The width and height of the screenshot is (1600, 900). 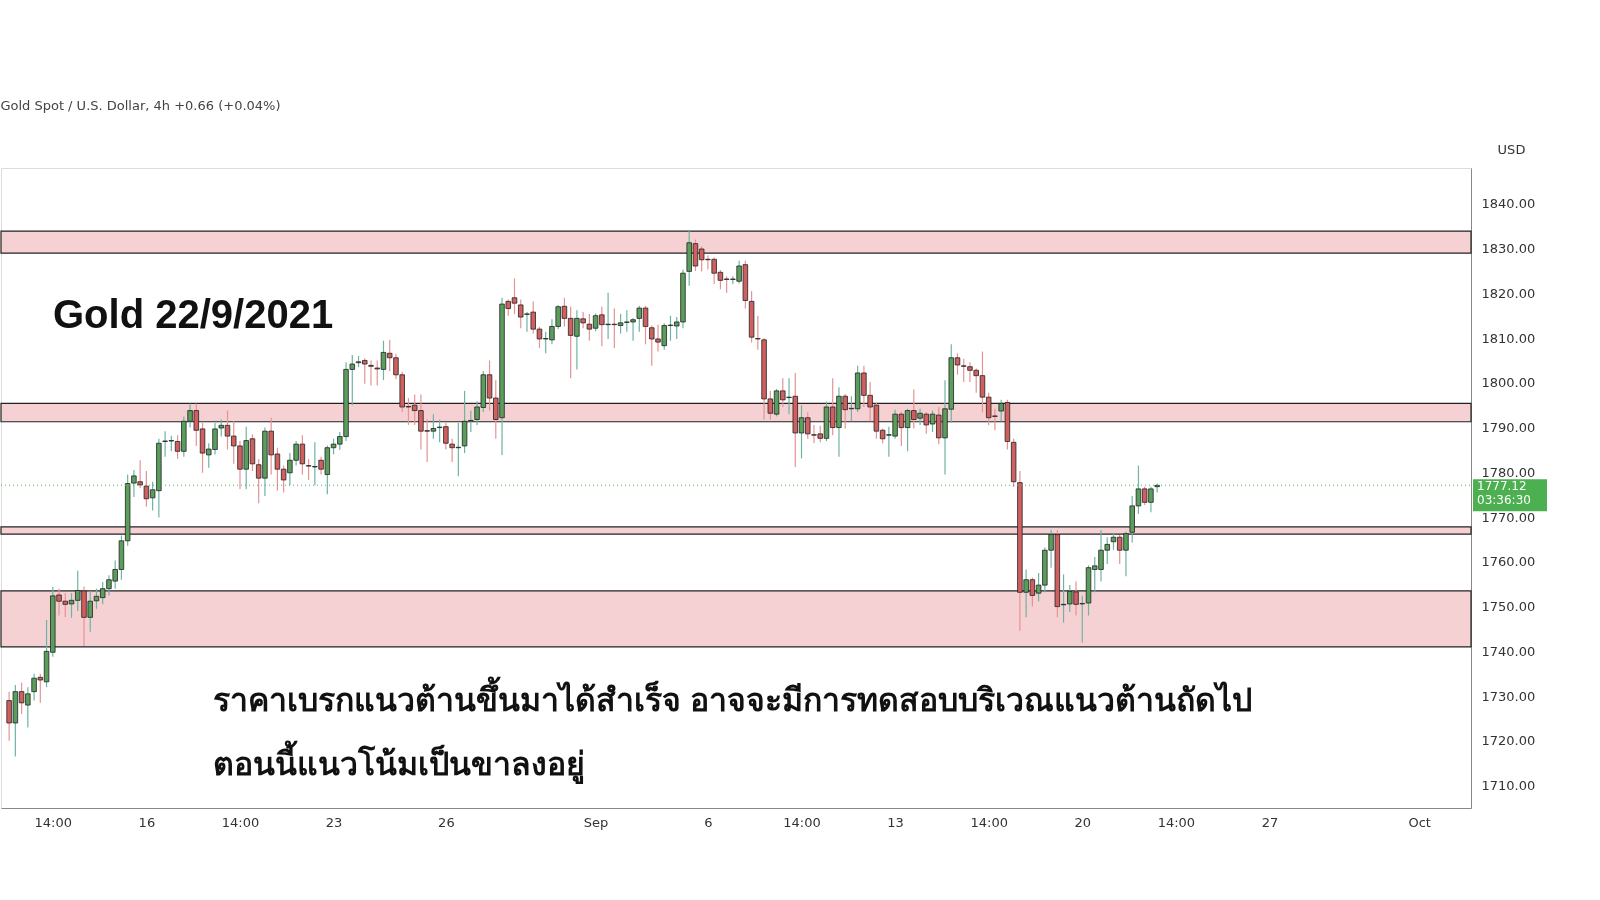 I want to click on x-tick-label: Sep, so click(x=596, y=822).